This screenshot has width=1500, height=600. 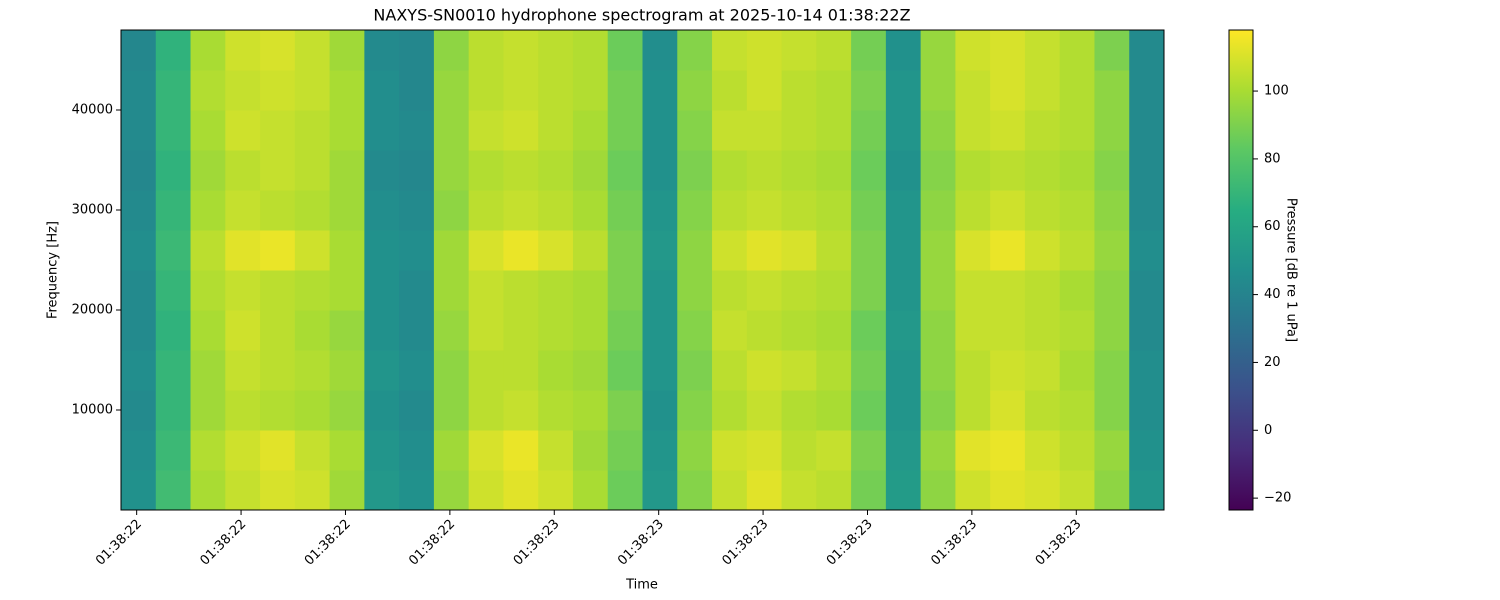 I want to click on y-tick-label: 30000, so click(x=92, y=210).